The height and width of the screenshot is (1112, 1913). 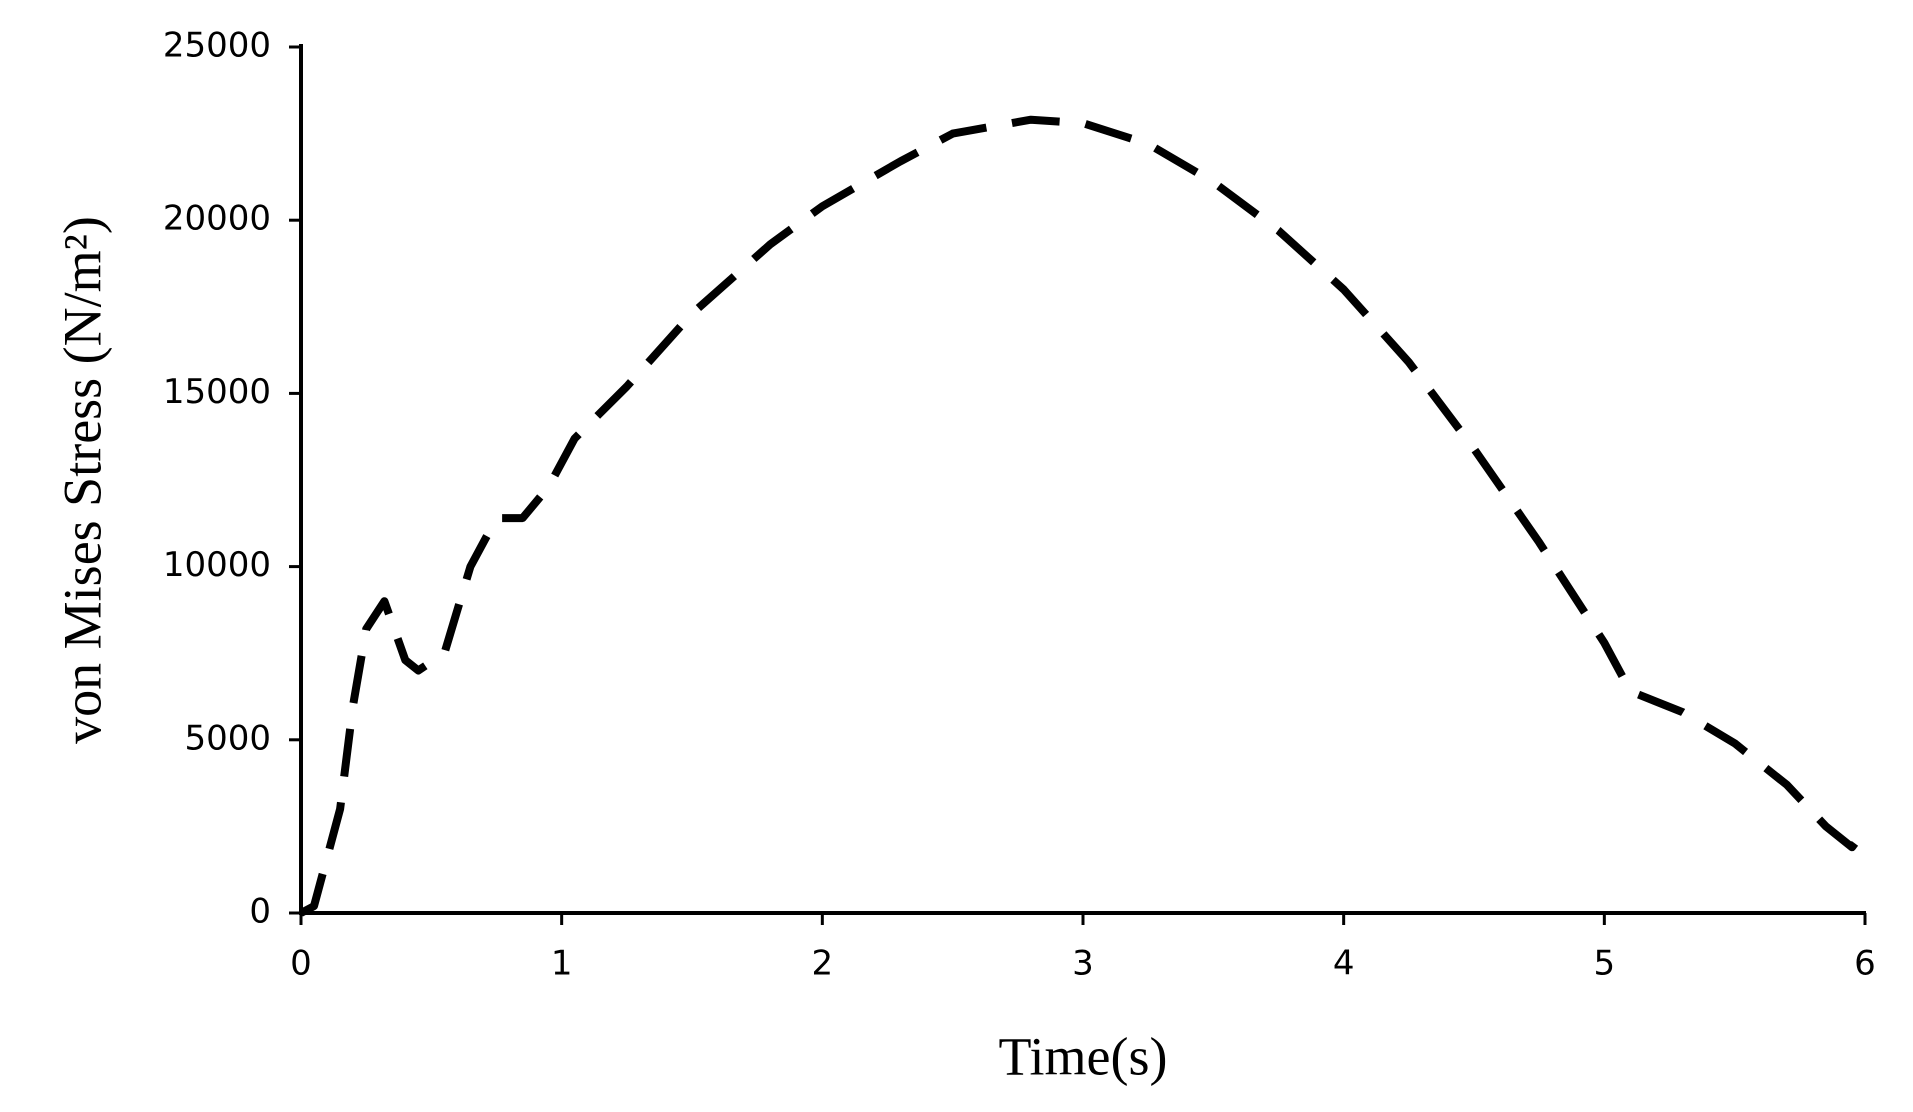 I want to click on x-tick-label: 3, so click(x=1083, y=964).